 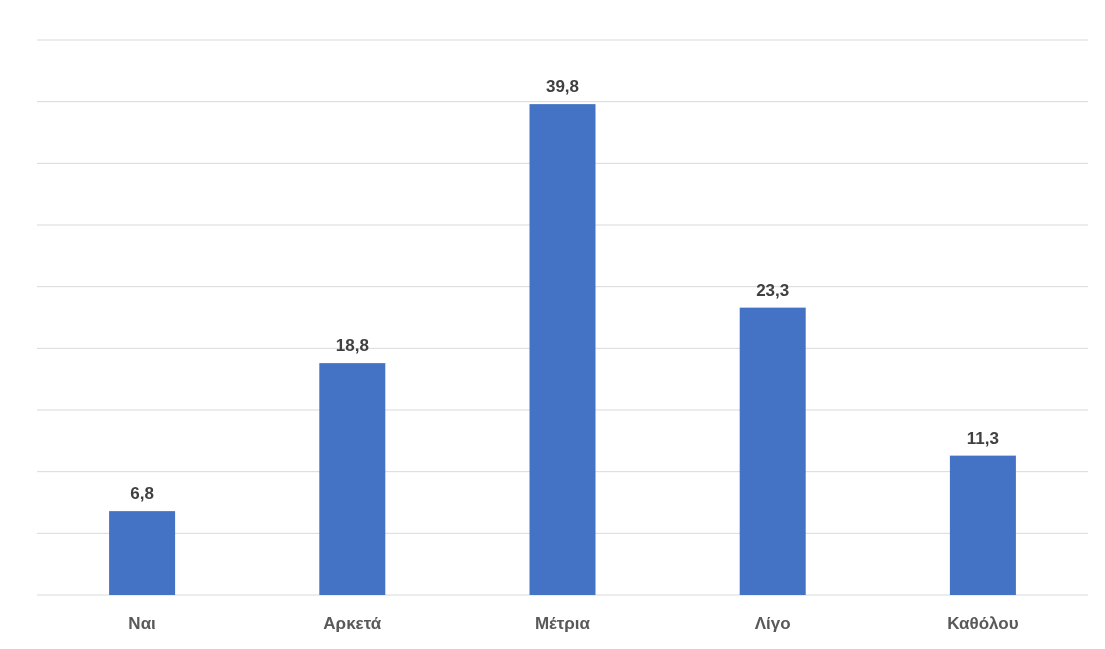 I want to click on data-label: 23,3, so click(x=773, y=290).